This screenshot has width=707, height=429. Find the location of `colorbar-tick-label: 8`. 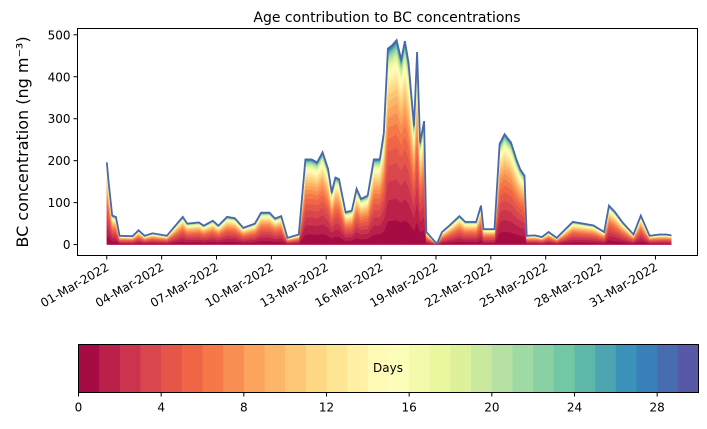

colorbar-tick-label: 8 is located at coordinates (244, 408).